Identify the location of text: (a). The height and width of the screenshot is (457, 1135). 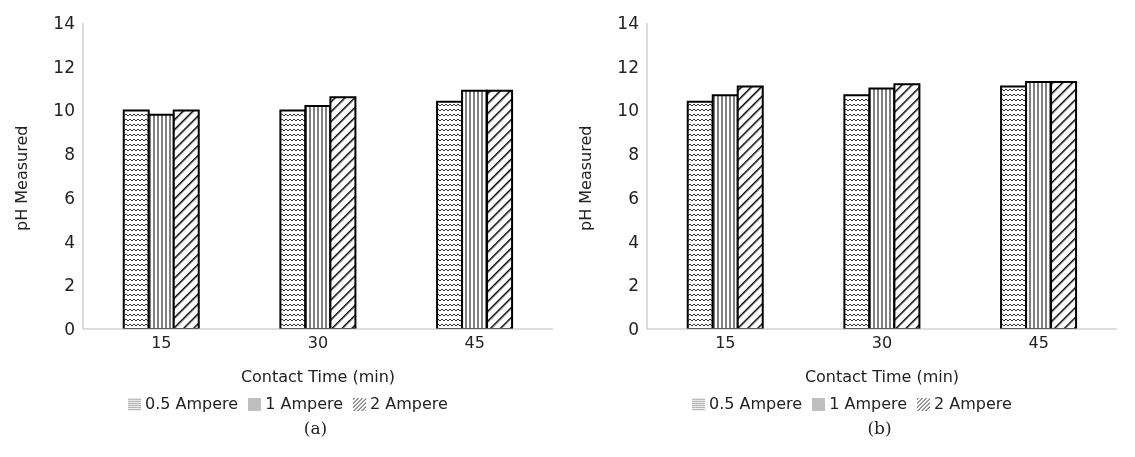
(315, 428).